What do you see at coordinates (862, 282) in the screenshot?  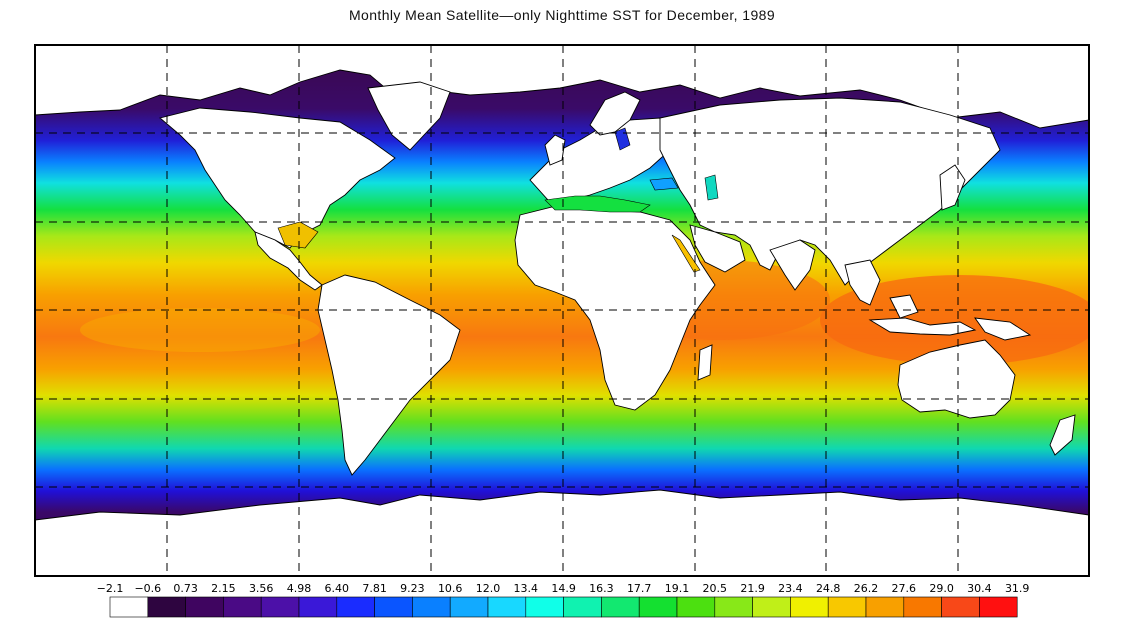 I see `southeast-asia` at bounding box center [862, 282].